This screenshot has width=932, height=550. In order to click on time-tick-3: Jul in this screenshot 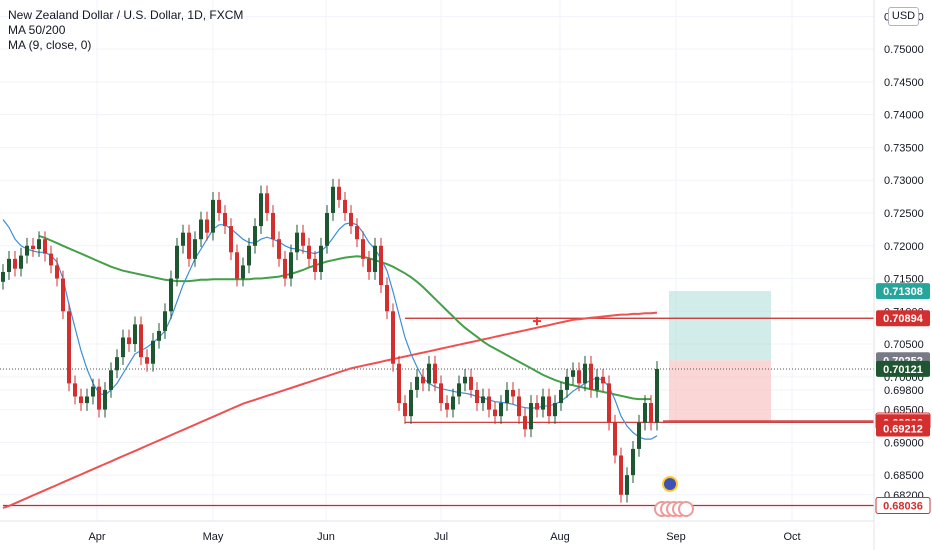, I will do `click(441, 537)`.